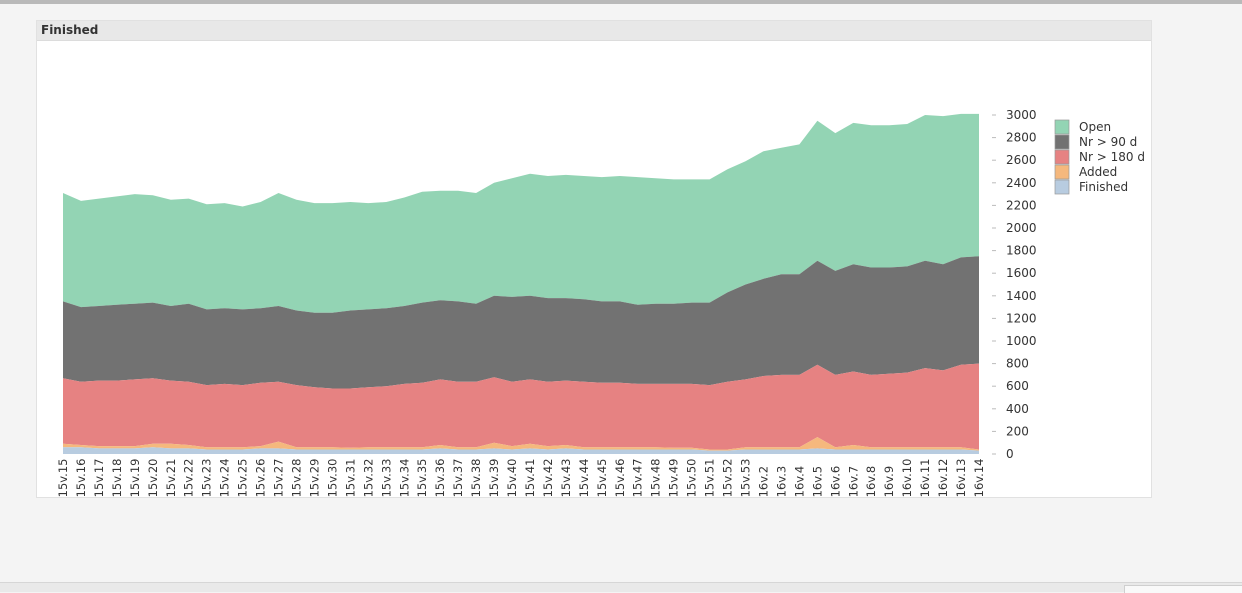 This screenshot has height=593, width=1242. What do you see at coordinates (692, 478) in the screenshot?
I see `x-tick-label: 2015v.50` at bounding box center [692, 478].